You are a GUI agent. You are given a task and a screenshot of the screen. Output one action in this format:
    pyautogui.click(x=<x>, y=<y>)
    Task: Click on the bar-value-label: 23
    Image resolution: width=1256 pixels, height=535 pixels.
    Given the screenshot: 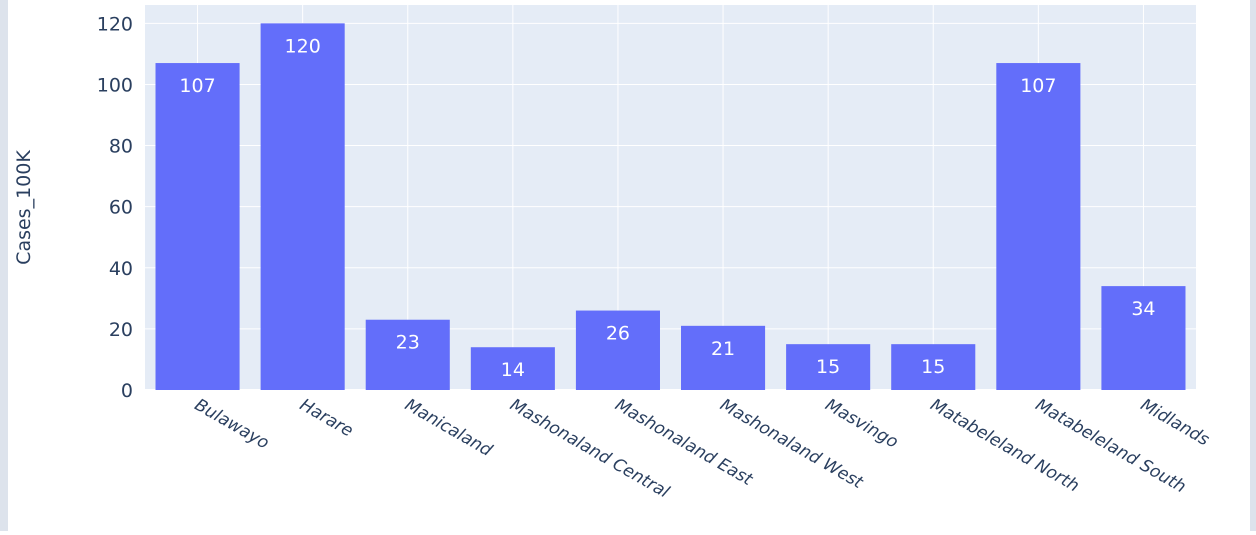 What is the action you would take?
    pyautogui.click(x=408, y=343)
    